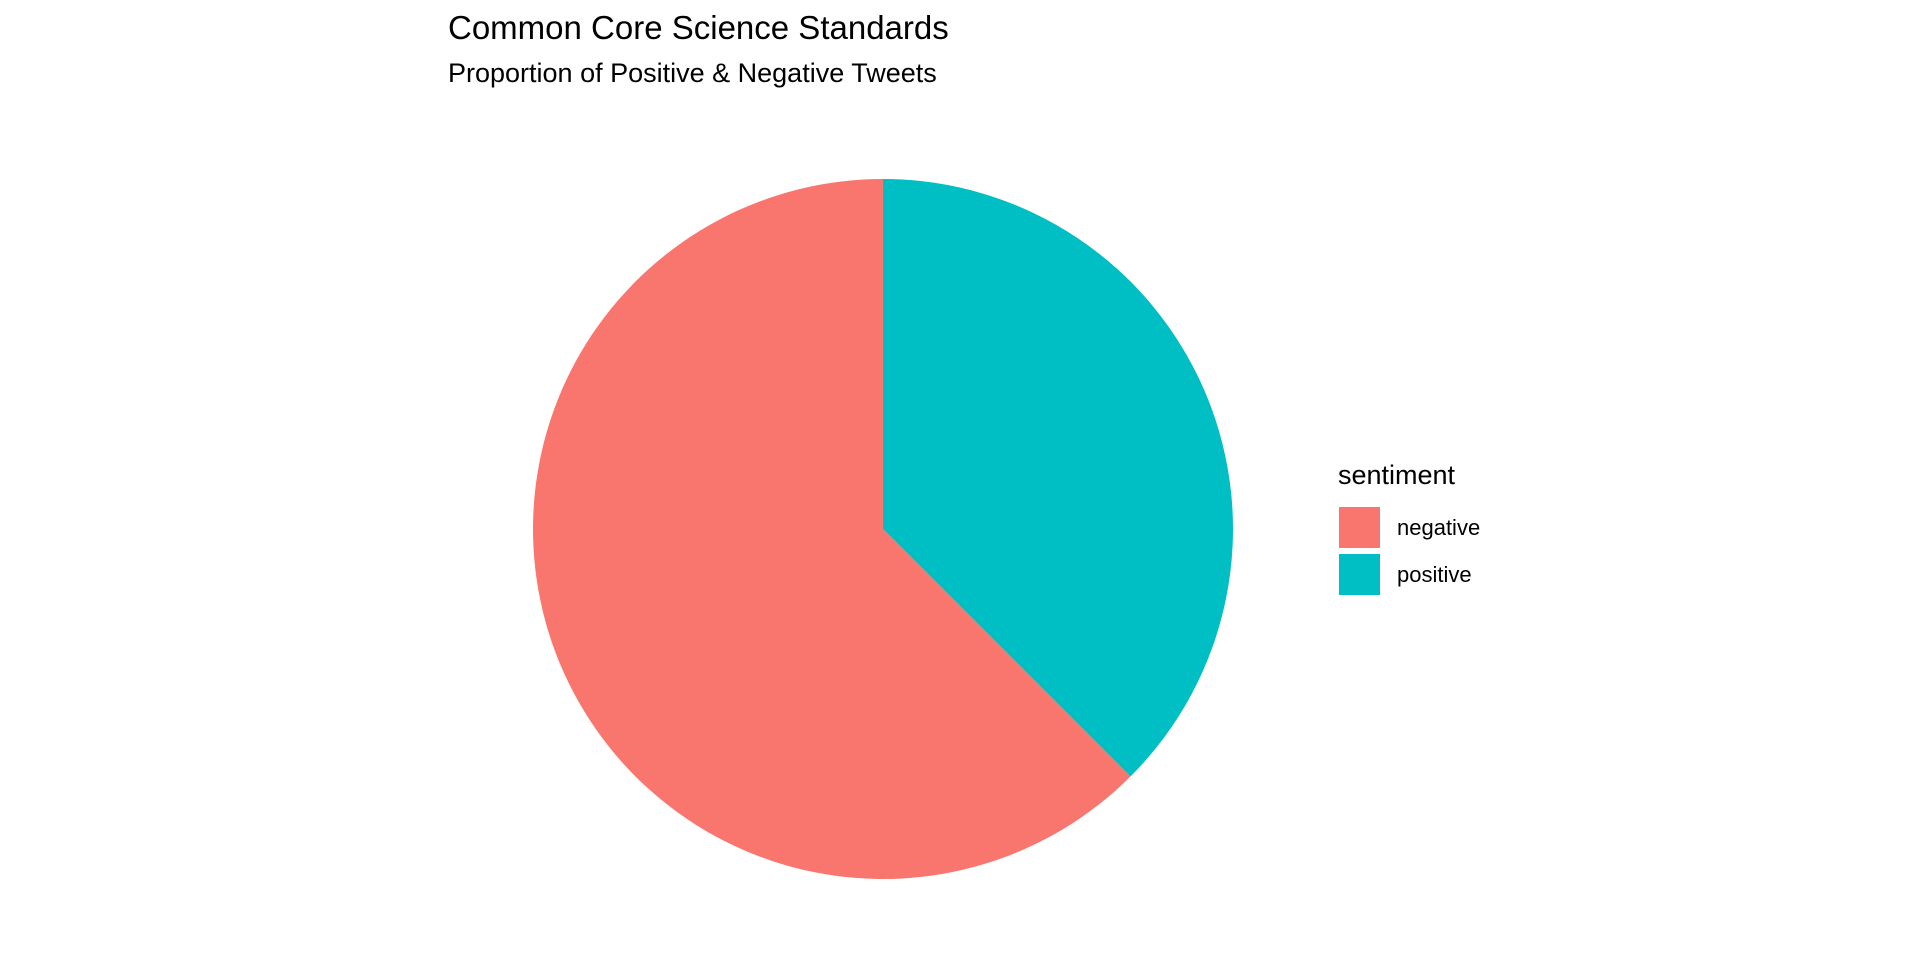 Image resolution: width=1920 pixels, height=960 pixels. Describe the element at coordinates (1397, 475) in the screenshot. I see `legend-title: sentiment` at that location.